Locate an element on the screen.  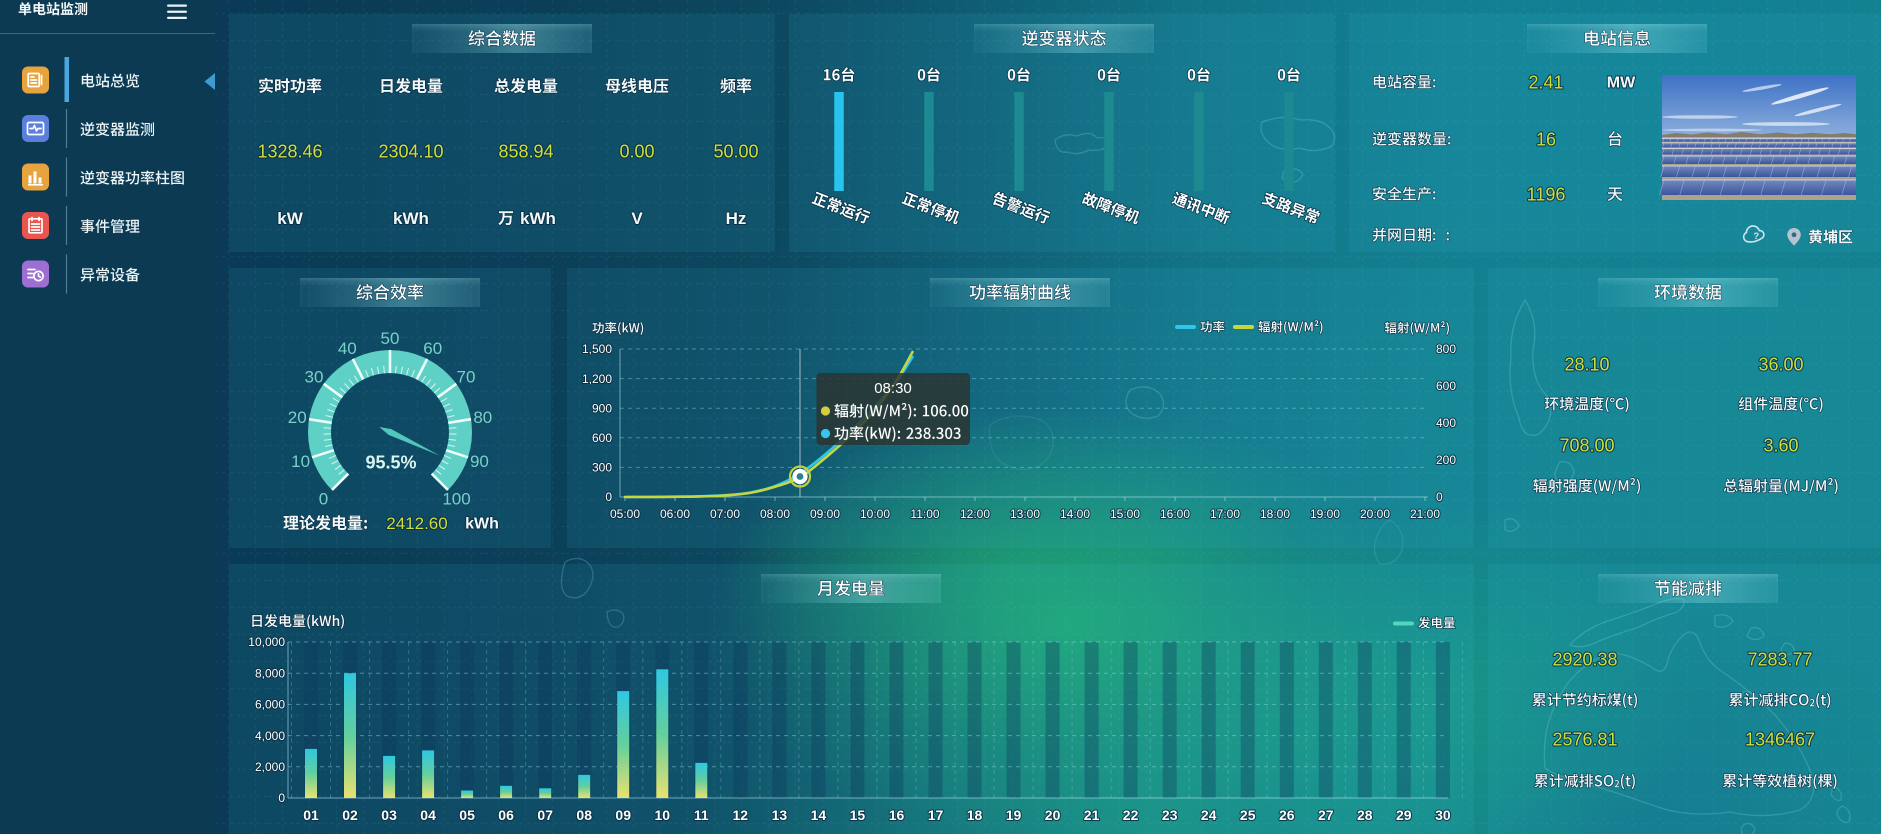
svg-text: 1,200 is located at coordinates (597, 379).